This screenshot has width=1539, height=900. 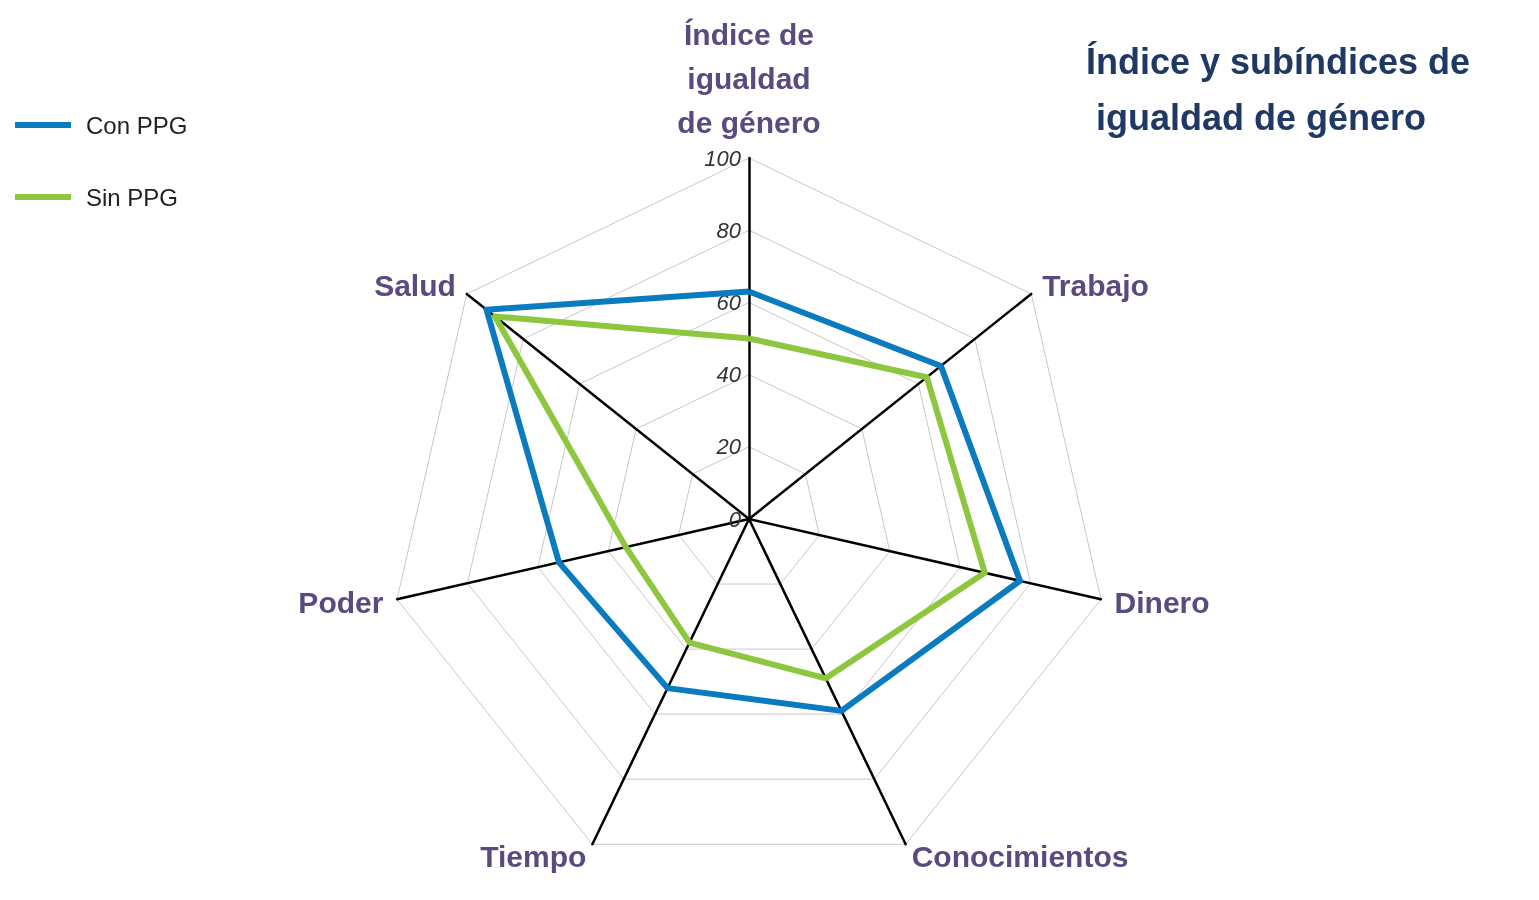 What do you see at coordinates (723, 158) in the screenshot?
I see `y-tick-label: 100` at bounding box center [723, 158].